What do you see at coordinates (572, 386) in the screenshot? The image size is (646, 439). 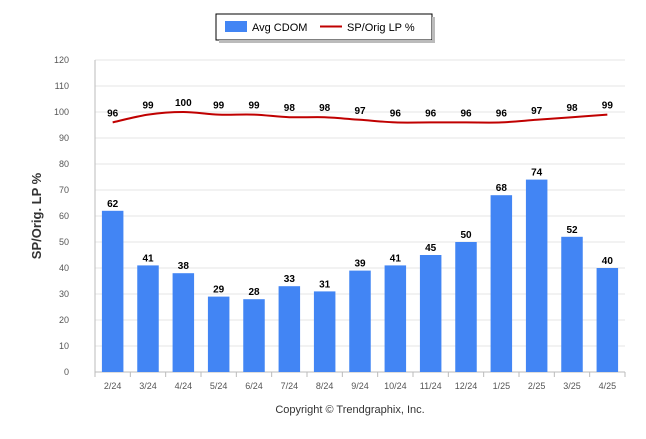 I see `x-tick-label: 3/25` at bounding box center [572, 386].